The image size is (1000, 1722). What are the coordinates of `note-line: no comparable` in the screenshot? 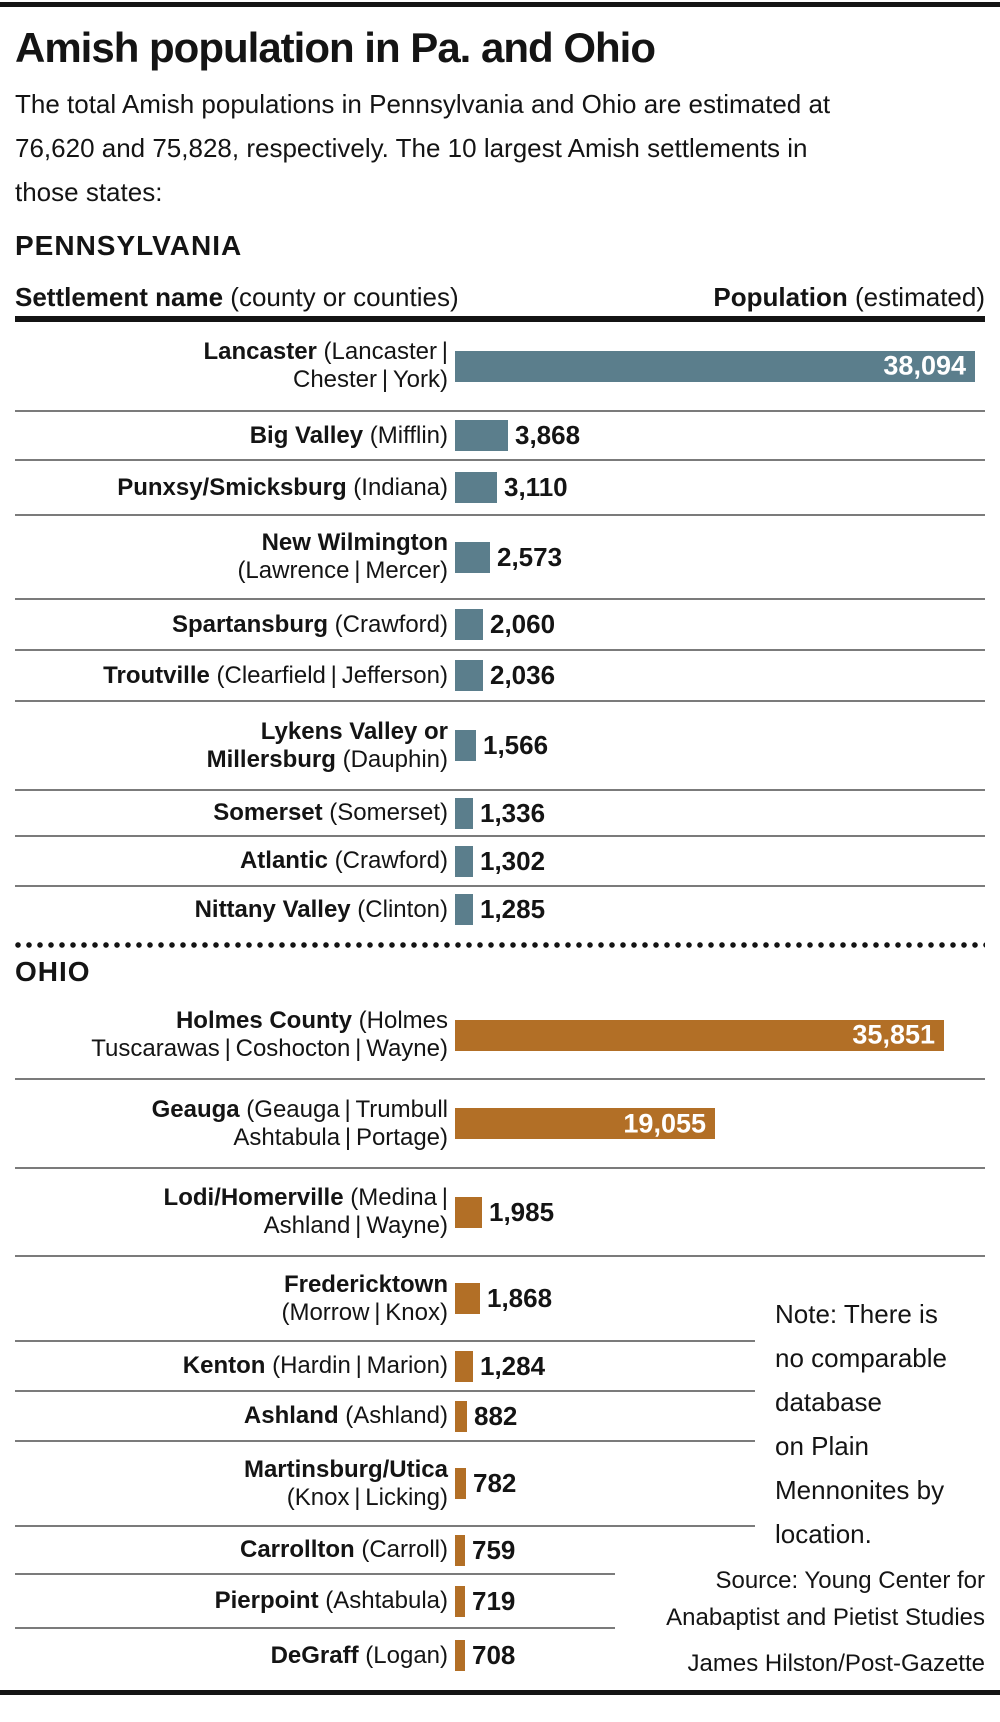 It's located at (861, 1358).